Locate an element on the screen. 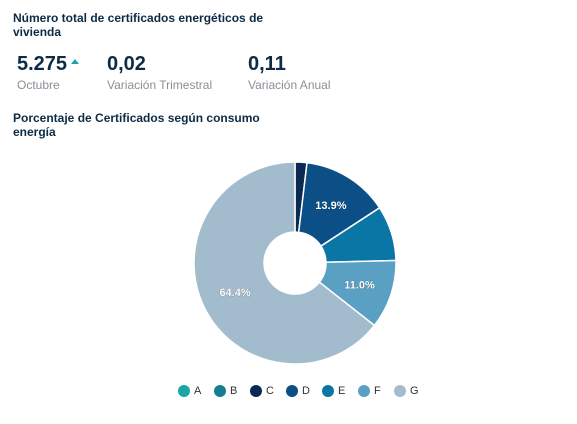 The image size is (577, 424). chart-legend: A B C D E F G is located at coordinates (288, 393).